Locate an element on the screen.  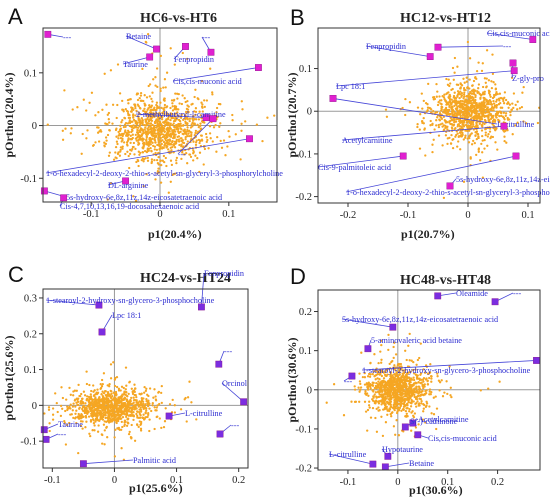
leader-line is located at coordinates (147, 156).